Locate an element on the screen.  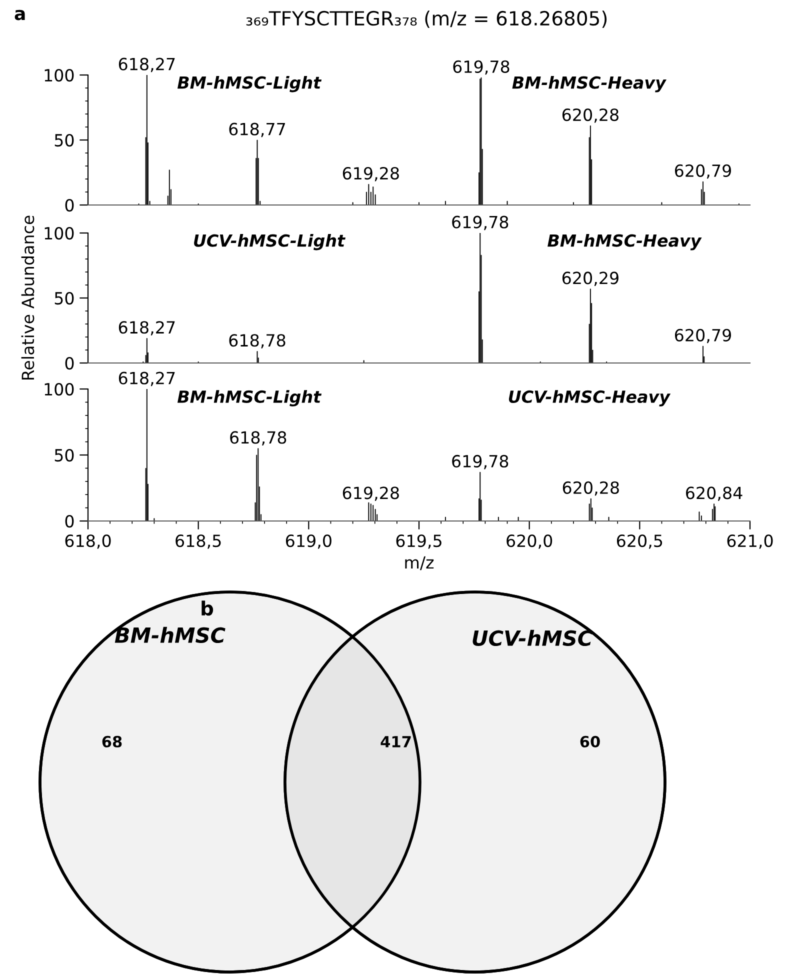
data-label: 417 is located at coordinates (395, 742).